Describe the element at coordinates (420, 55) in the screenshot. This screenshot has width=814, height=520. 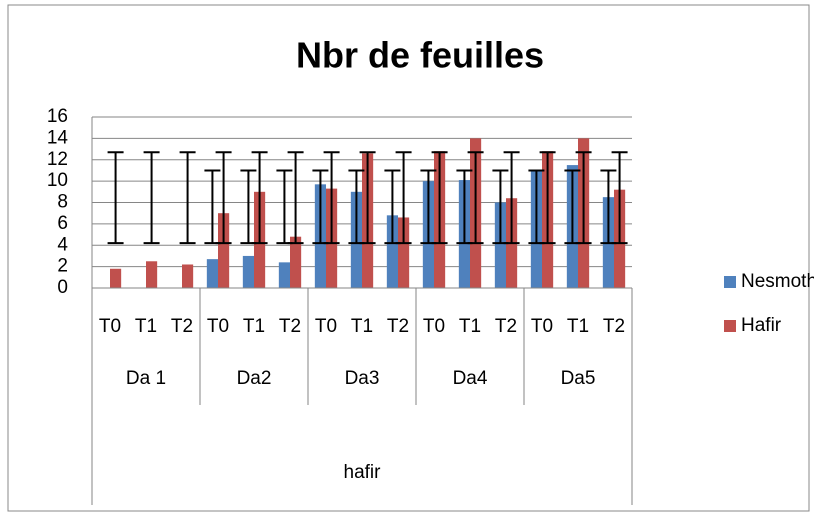
I see `chart-title: Nbr de feuilles` at that location.